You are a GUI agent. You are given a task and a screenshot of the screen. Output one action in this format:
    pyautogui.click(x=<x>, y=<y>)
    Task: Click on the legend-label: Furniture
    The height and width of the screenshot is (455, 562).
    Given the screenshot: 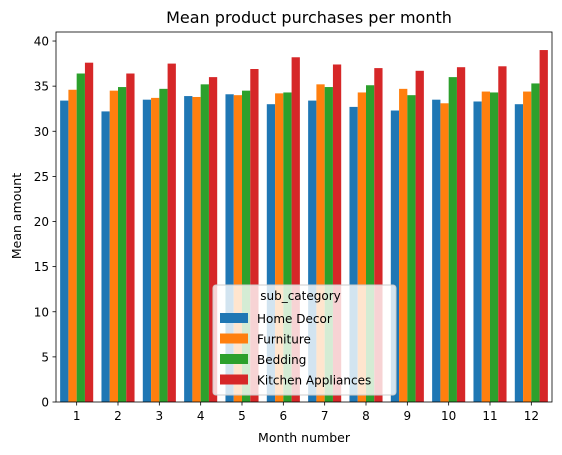 What is the action you would take?
    pyautogui.click(x=284, y=340)
    